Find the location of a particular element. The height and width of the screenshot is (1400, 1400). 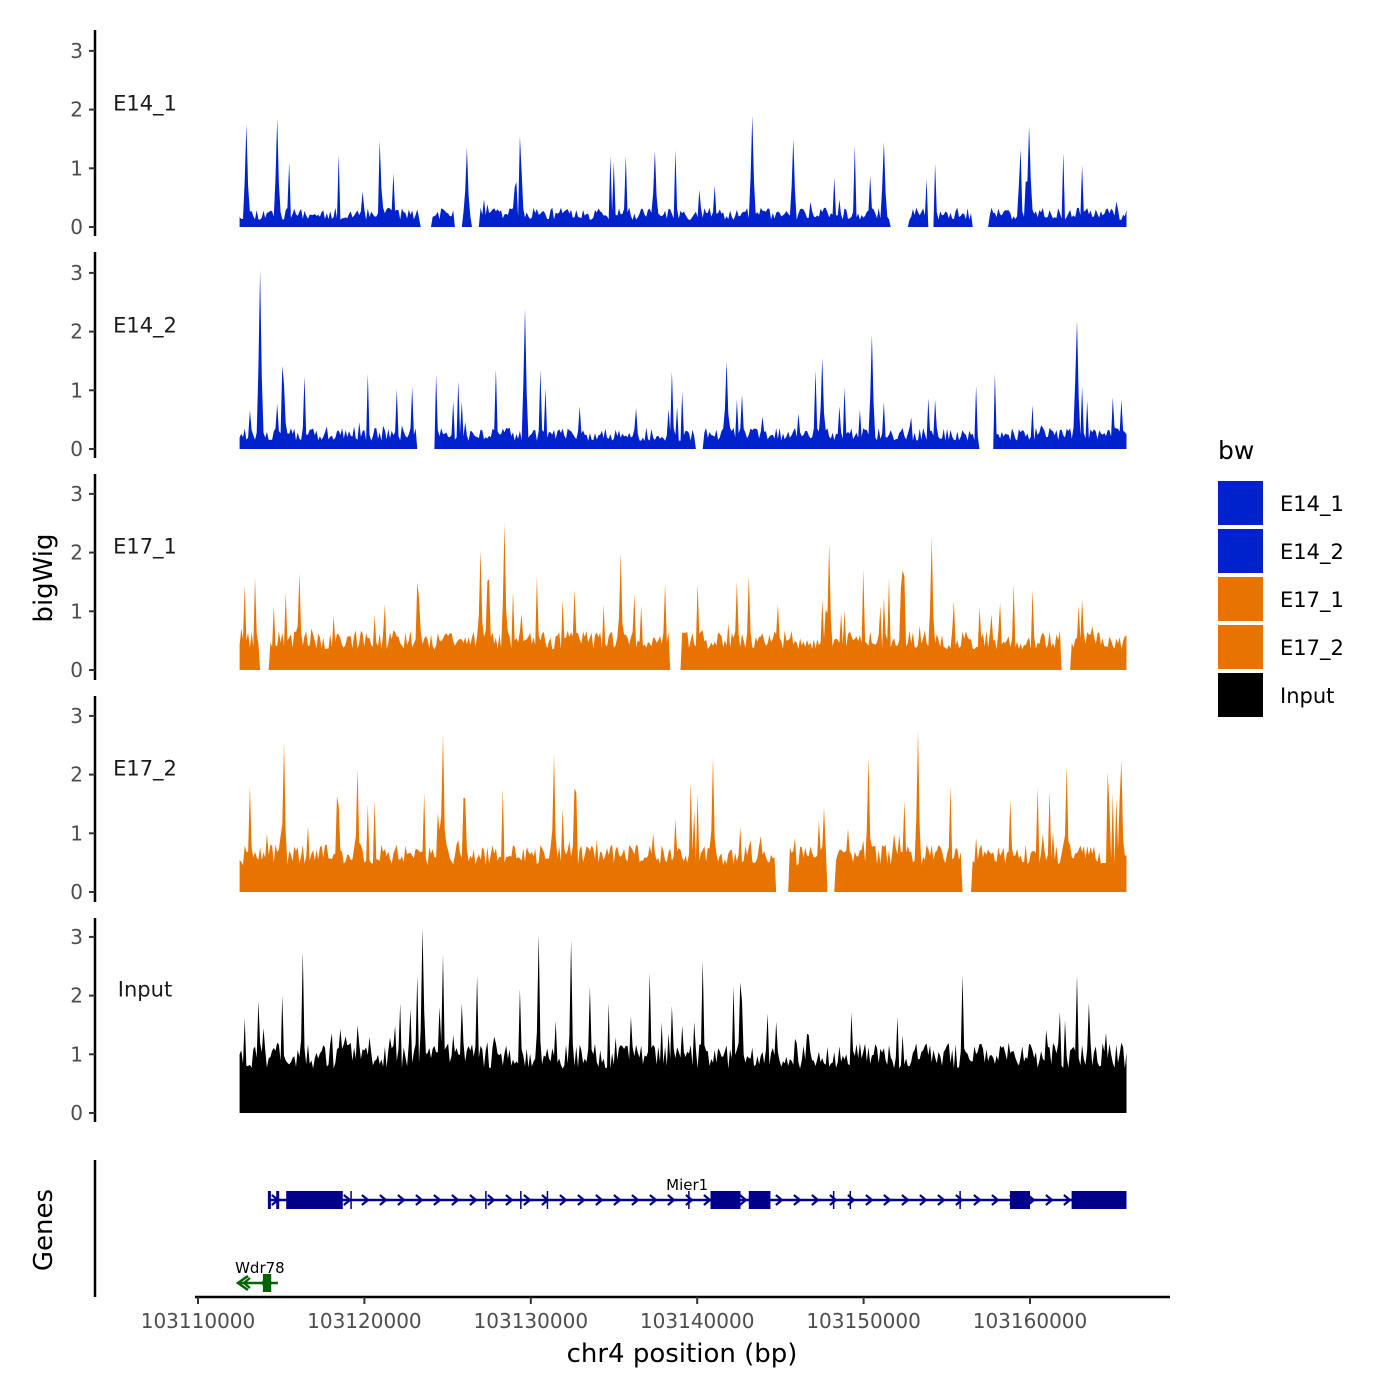

legend-label: E17_1 is located at coordinates (1312, 600).